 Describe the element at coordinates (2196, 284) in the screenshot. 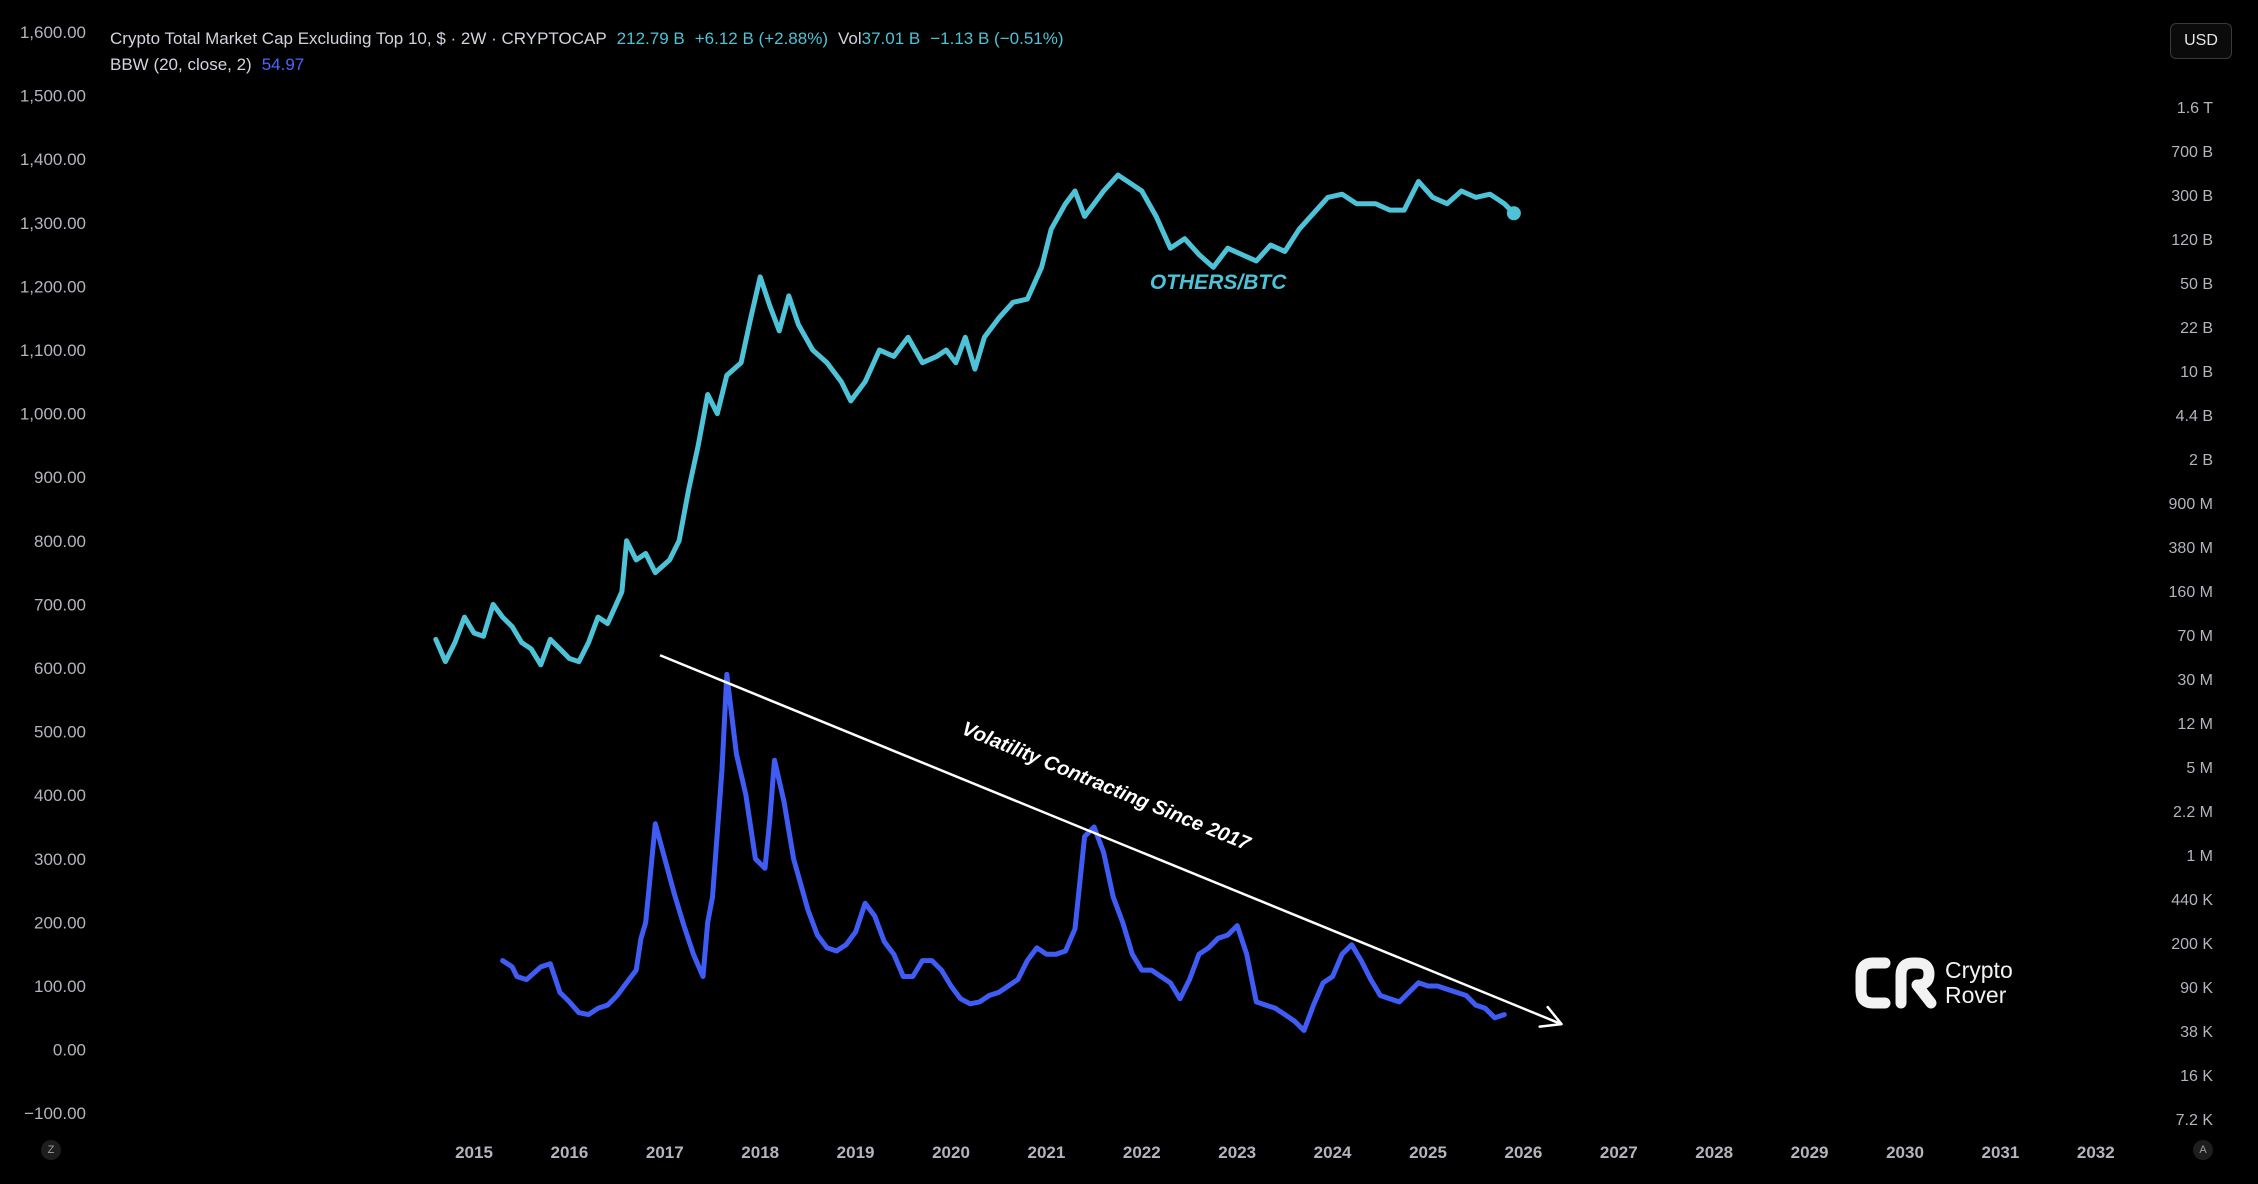

I see `right-axis-tick: 50 B` at that location.